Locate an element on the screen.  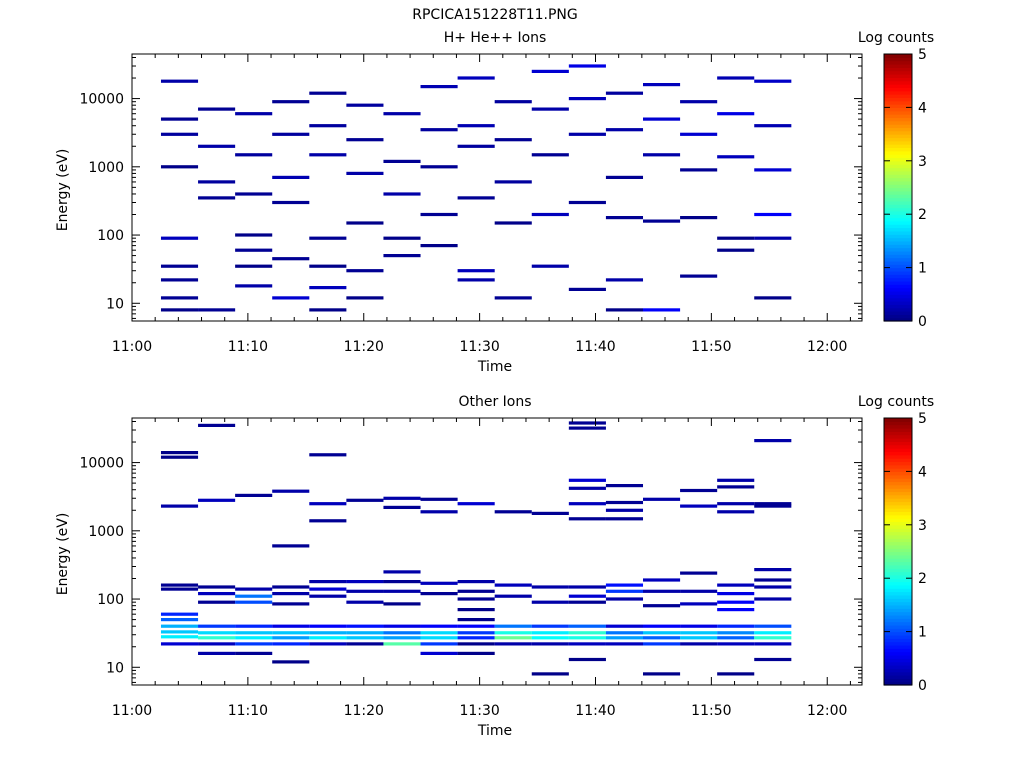
colorbar-label: Log counts is located at coordinates (896, 38).